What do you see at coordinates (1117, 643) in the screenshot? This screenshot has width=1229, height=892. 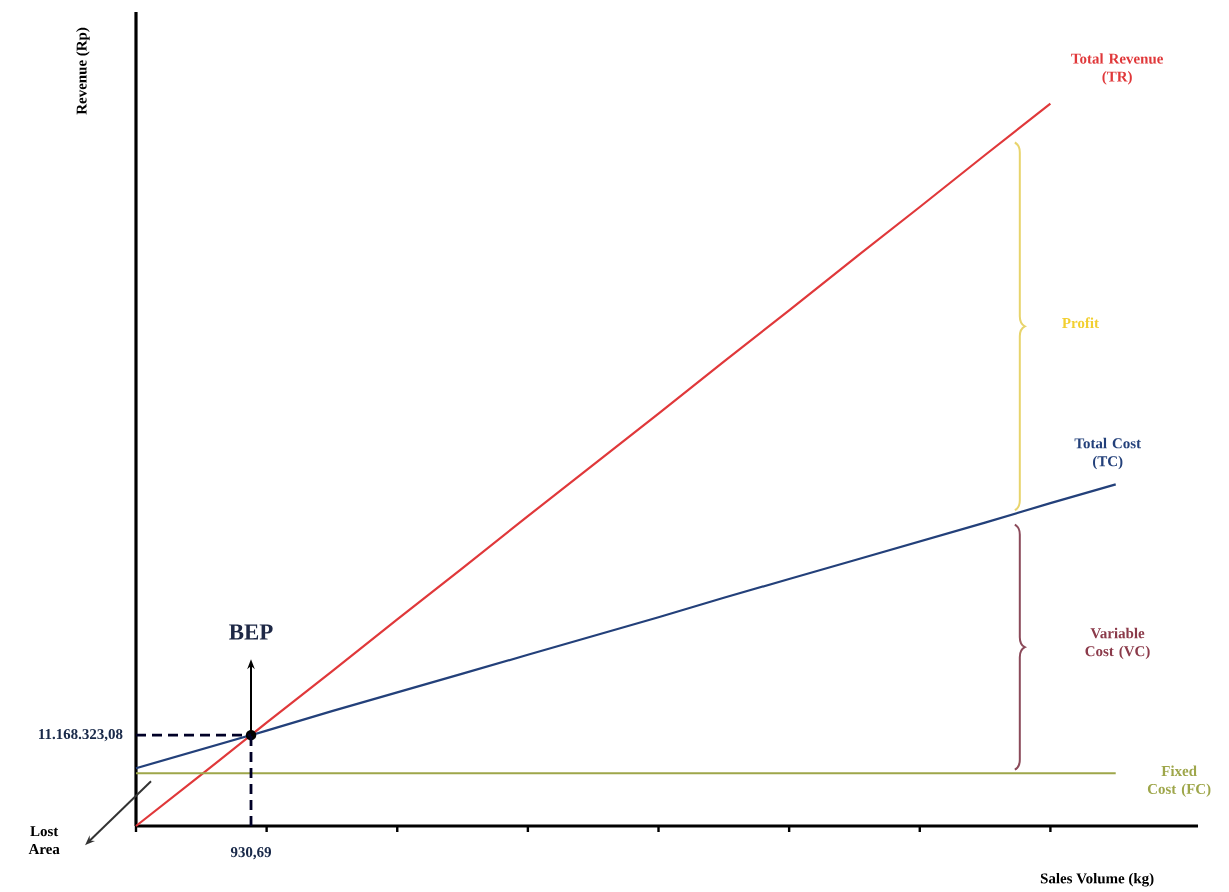 I see `annotation: Variable Cost (VC)` at bounding box center [1117, 643].